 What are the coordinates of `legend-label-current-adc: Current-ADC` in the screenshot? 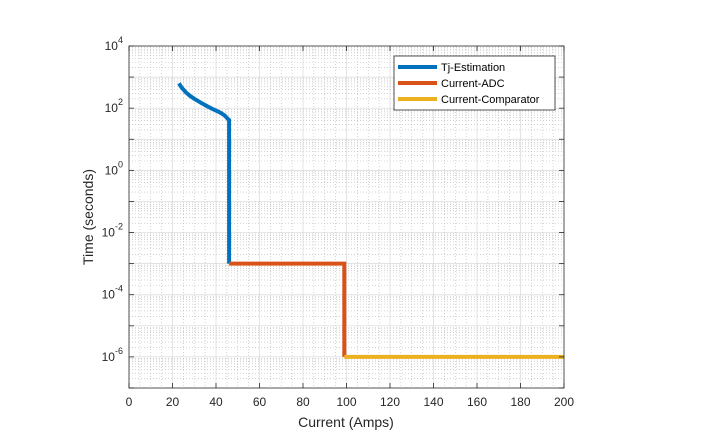 It's located at (473, 84).